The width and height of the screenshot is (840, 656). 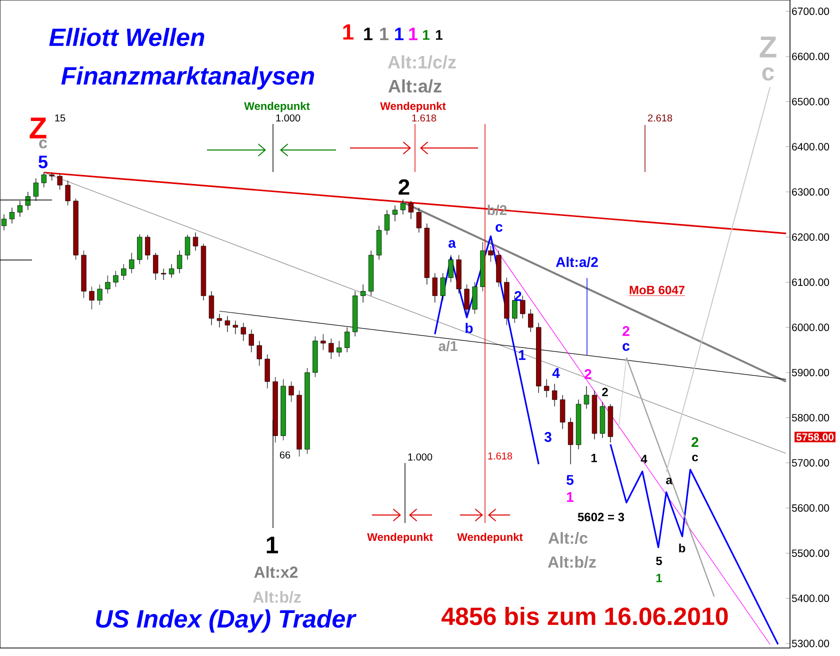 I want to click on annotation: US Index (Day) Trader, so click(x=226, y=621).